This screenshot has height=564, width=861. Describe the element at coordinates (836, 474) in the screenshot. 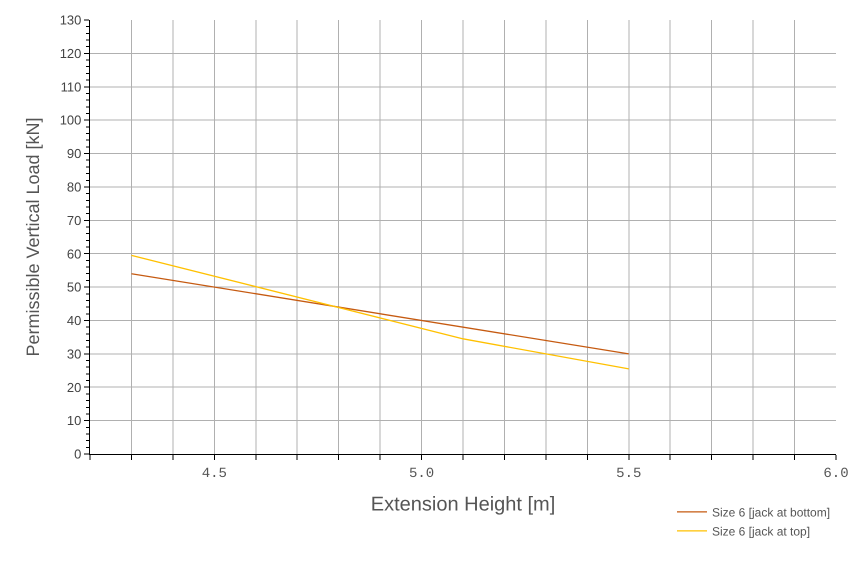

I see `x-tick-label: 6.0` at that location.